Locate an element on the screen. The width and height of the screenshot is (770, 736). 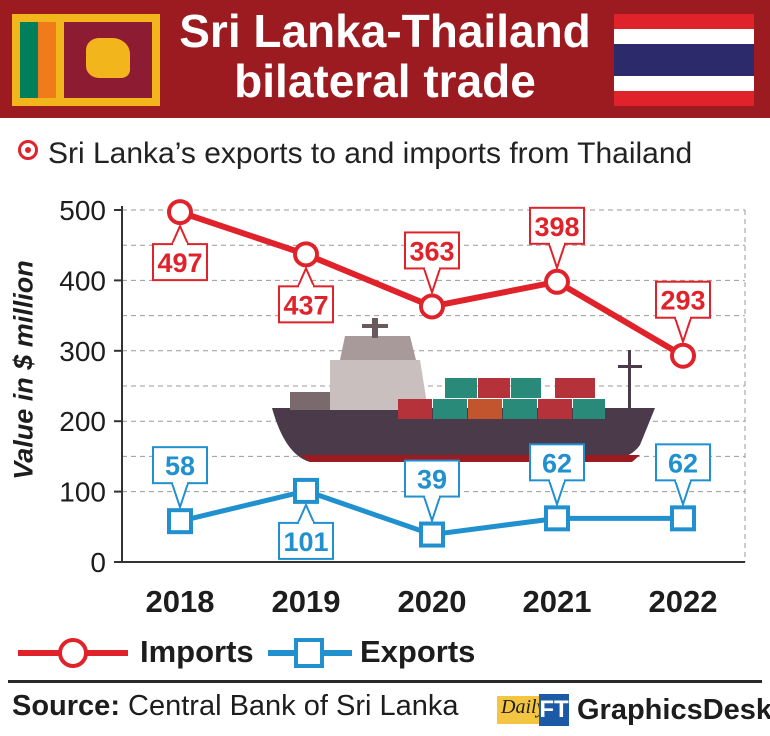
exports-label: 101 is located at coordinates (306, 531).